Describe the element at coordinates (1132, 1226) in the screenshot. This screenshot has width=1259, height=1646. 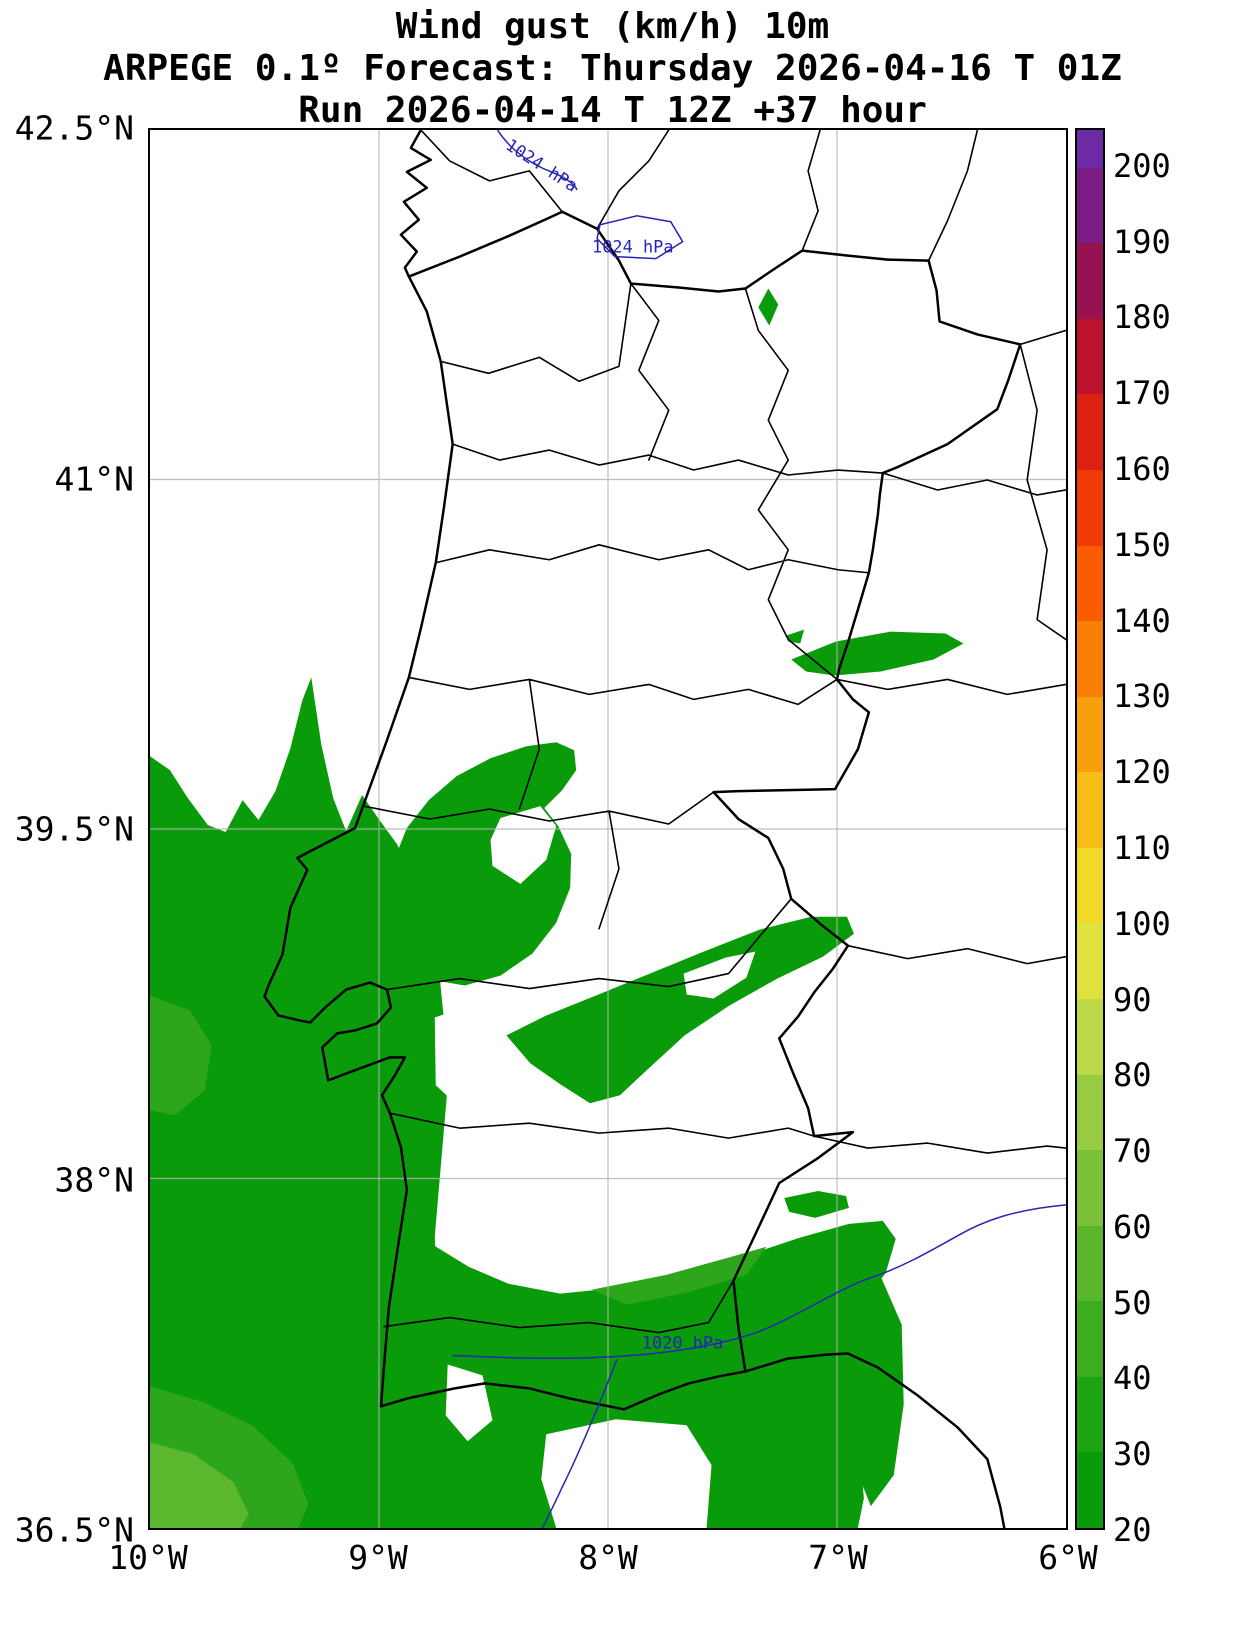
I see `colorbar-tick-label: 60` at that location.